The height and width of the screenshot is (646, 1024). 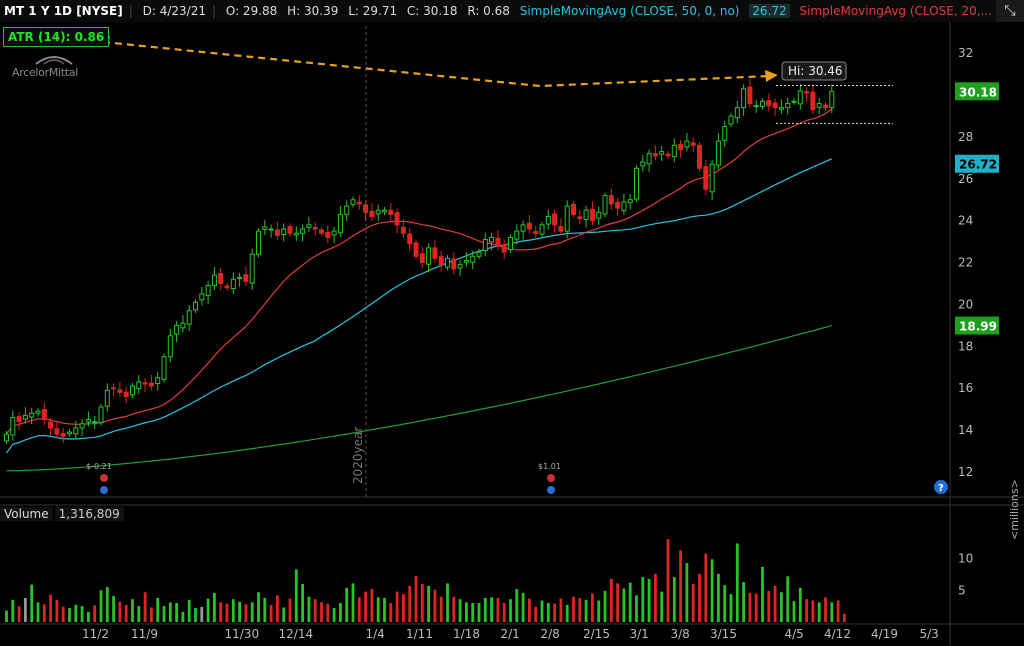 I want to click on sma50-label: SimpleMovingAvg (CLOSE, 50, 0, no), so click(x=629, y=11).